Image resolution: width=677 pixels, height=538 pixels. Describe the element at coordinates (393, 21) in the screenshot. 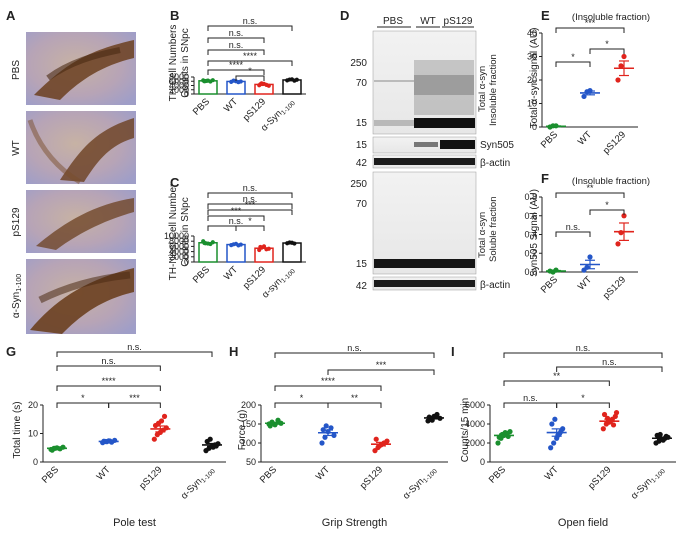

I see `lane-label-pbs: PBS` at that location.